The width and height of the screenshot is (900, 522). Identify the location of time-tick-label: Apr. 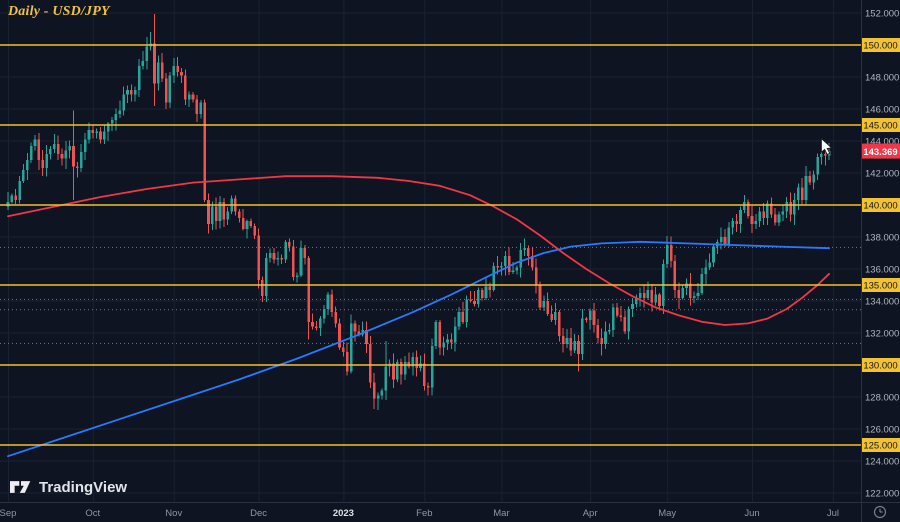
(590, 513).